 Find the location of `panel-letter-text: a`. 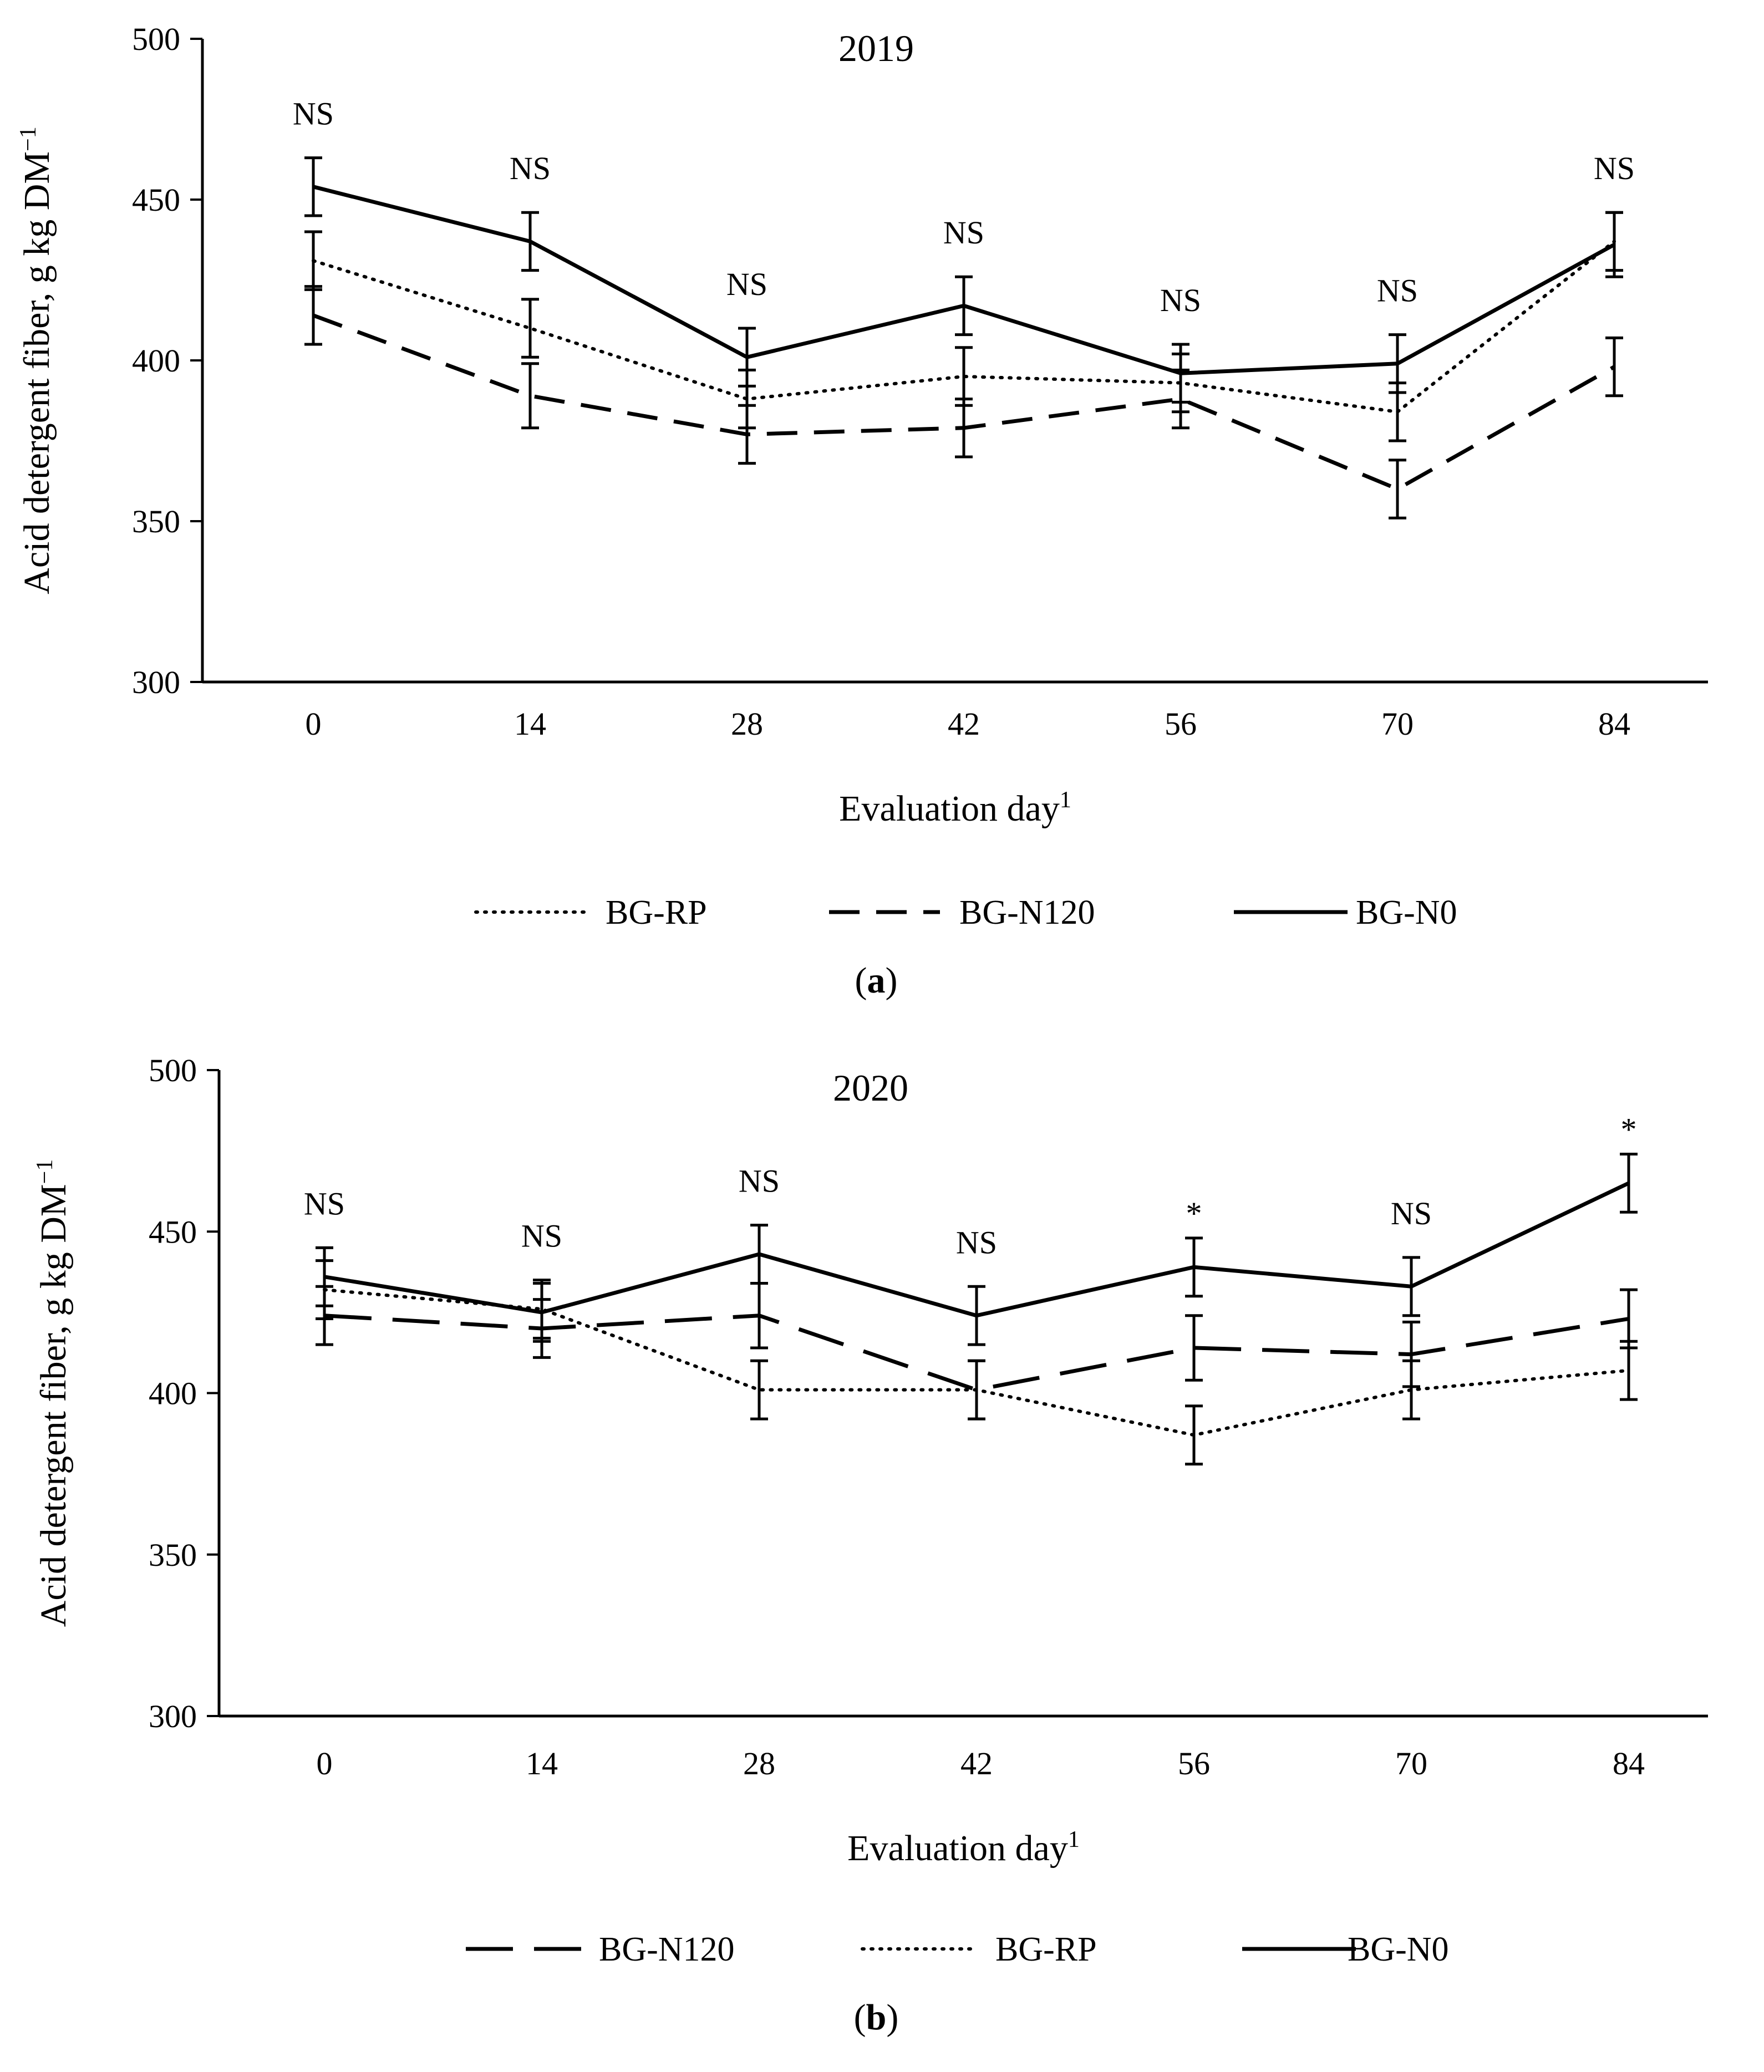

panel-letter-text: a is located at coordinates (876, 981).